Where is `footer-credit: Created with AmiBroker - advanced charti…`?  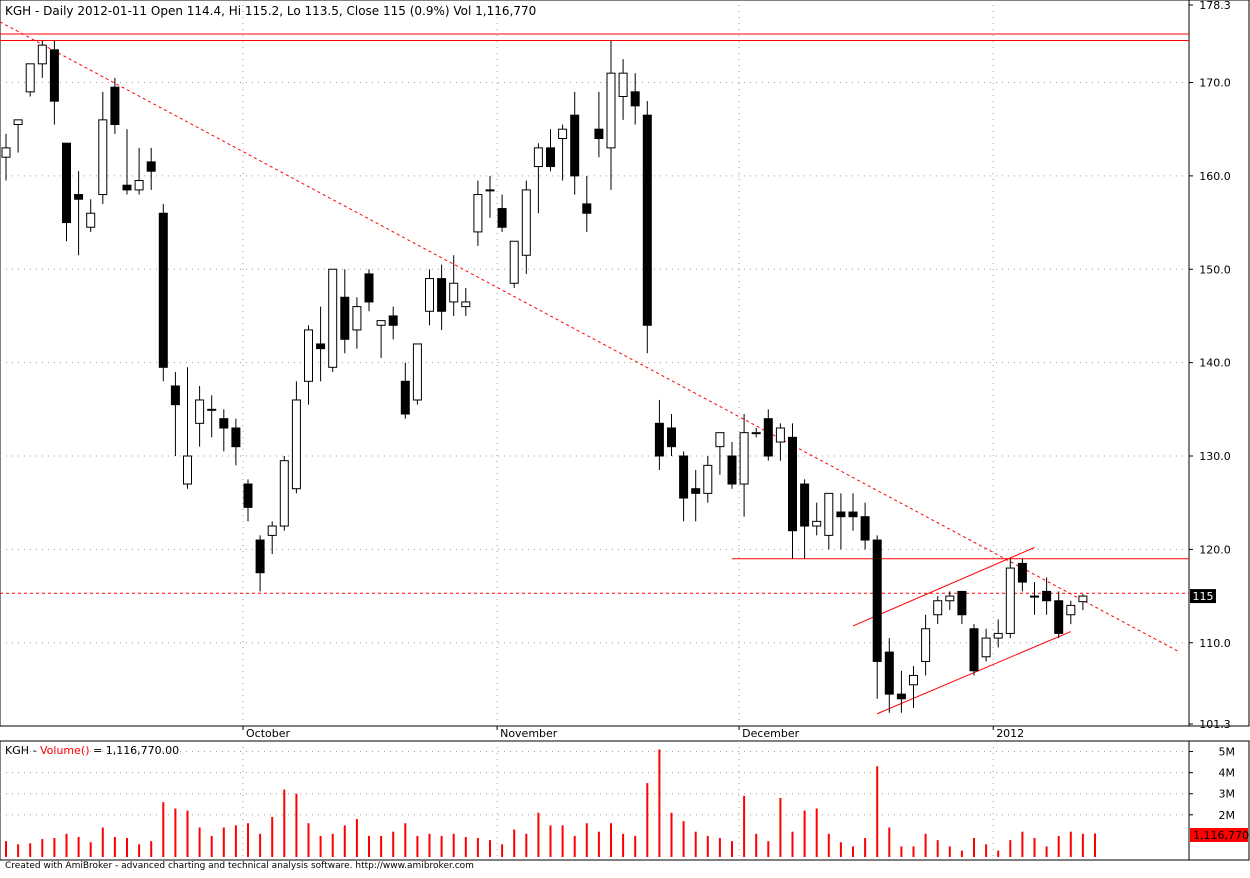
footer-credit: Created with AmiBroker - advanced charti… is located at coordinates (239, 866).